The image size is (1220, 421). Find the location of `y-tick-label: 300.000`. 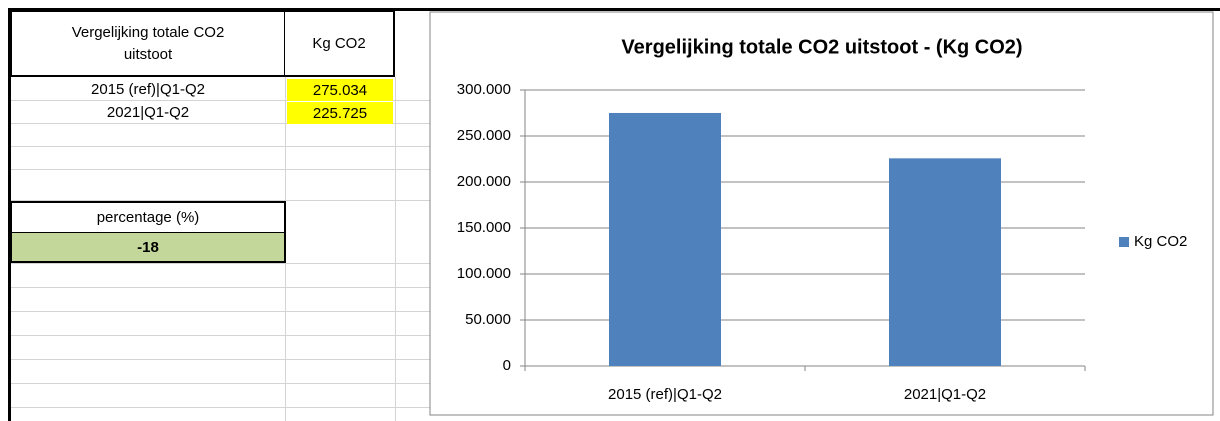

y-tick-label: 300.000 is located at coordinates (484, 89).